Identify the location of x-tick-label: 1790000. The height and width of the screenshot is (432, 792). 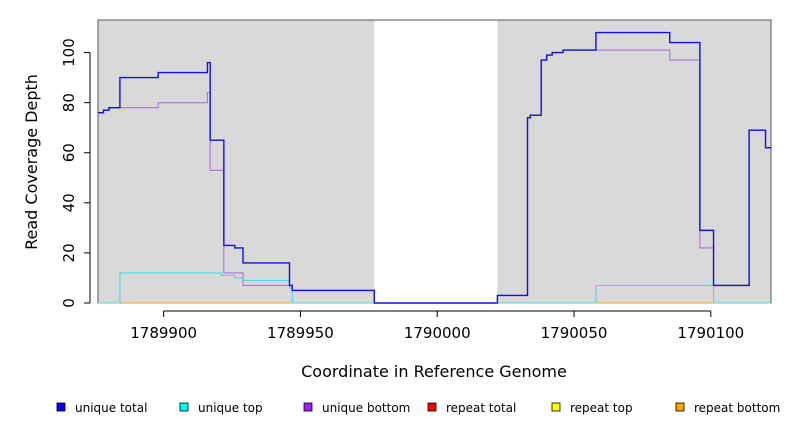
(437, 333).